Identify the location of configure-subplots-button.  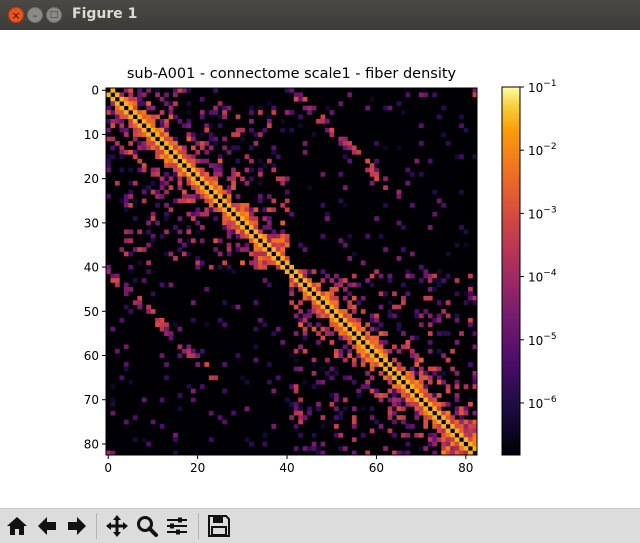
(177, 526).